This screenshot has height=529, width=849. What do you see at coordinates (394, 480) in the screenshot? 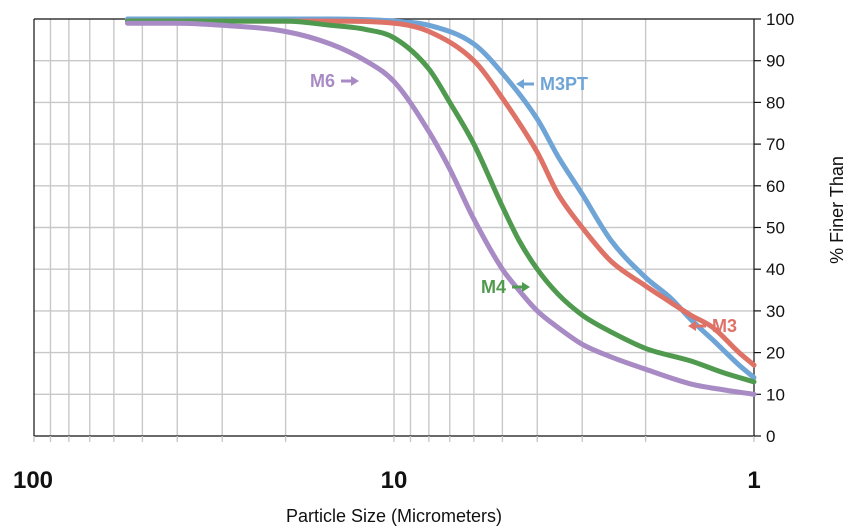
I see `x-tick-label-10: 10` at bounding box center [394, 480].